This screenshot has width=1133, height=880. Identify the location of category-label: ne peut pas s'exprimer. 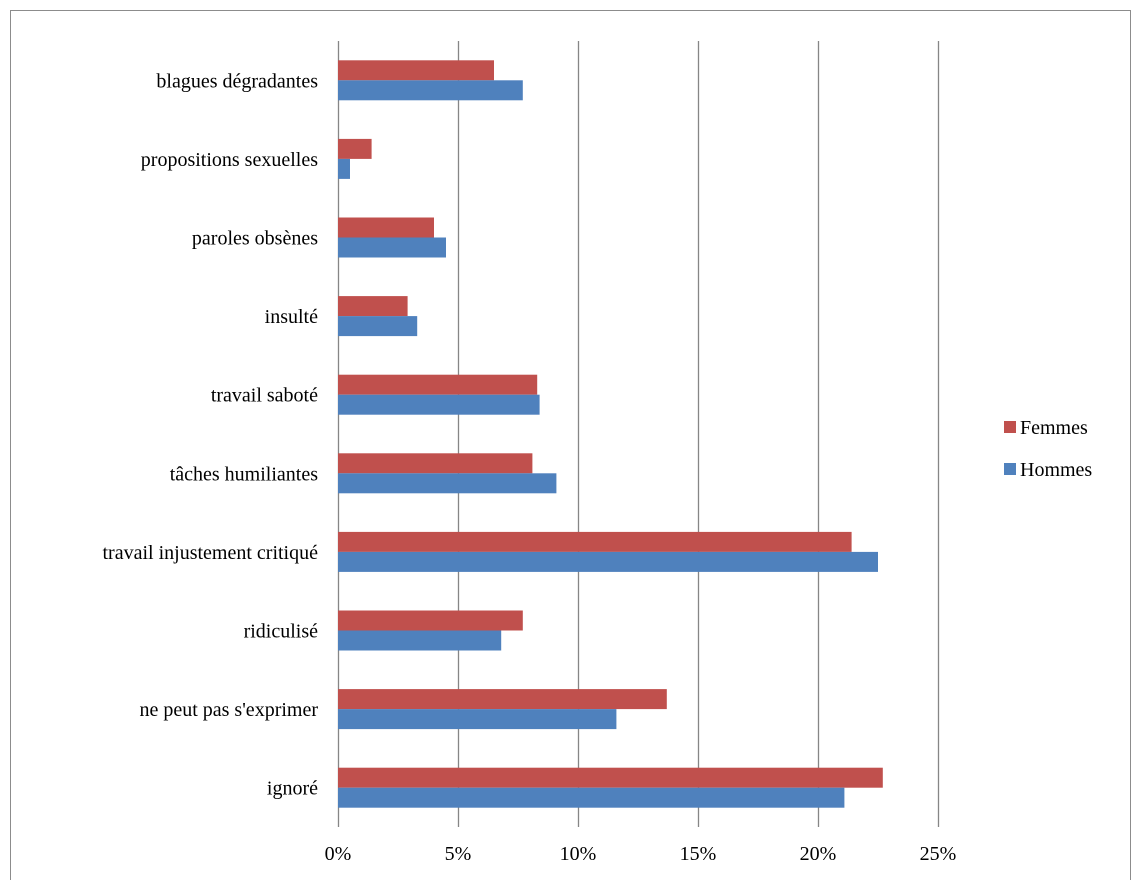
(228, 710).